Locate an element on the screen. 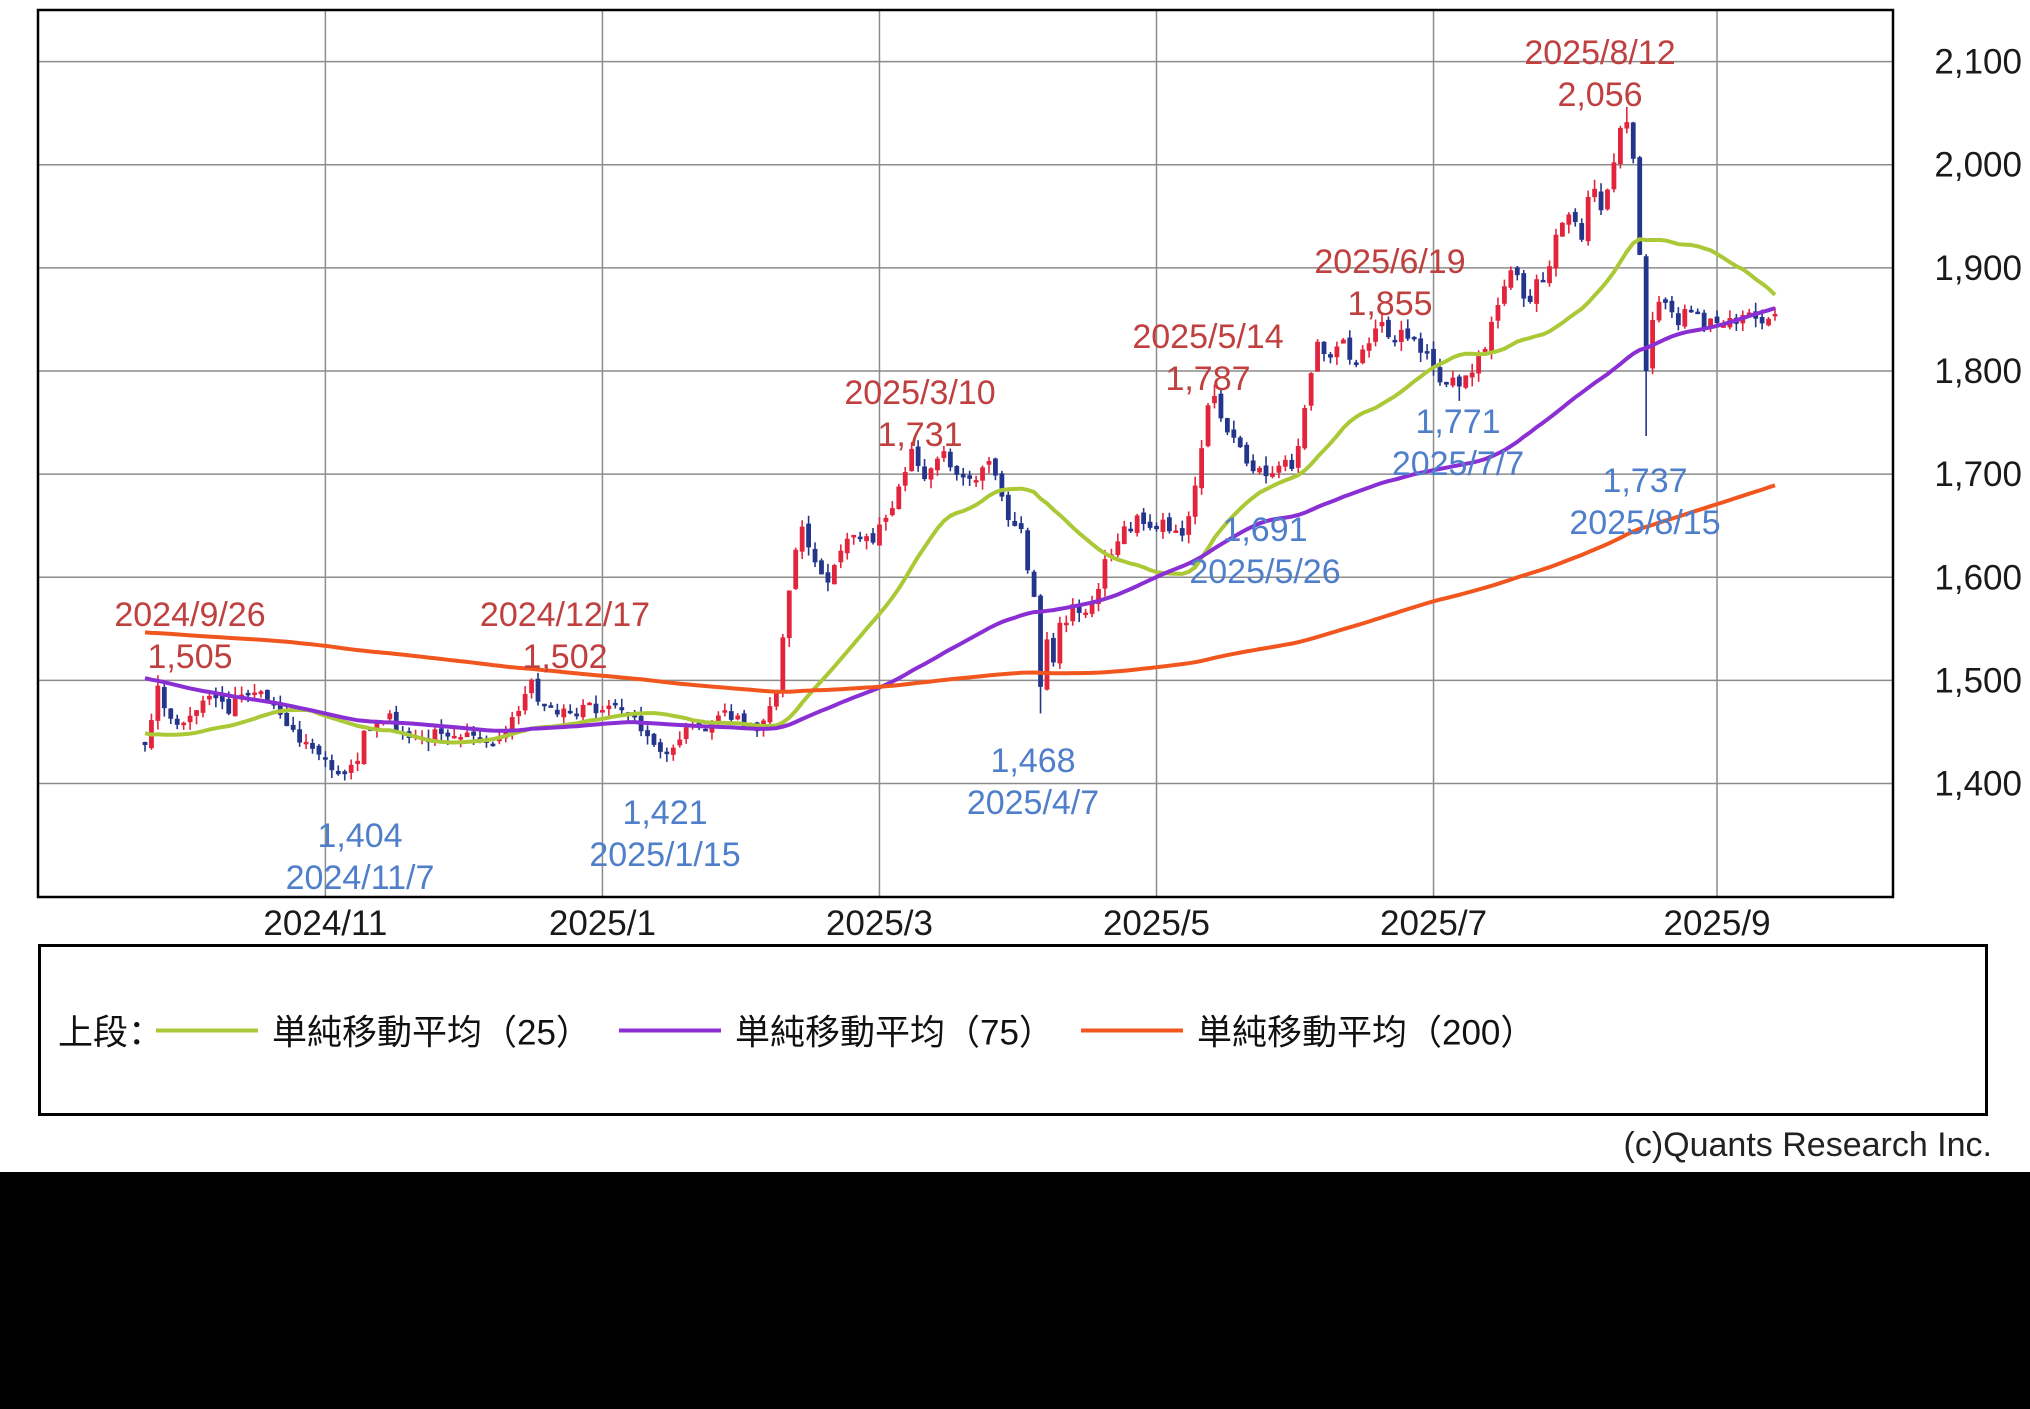 This screenshot has width=2030, height=1409. y-tick-label: 1,700 is located at coordinates (1978, 474).